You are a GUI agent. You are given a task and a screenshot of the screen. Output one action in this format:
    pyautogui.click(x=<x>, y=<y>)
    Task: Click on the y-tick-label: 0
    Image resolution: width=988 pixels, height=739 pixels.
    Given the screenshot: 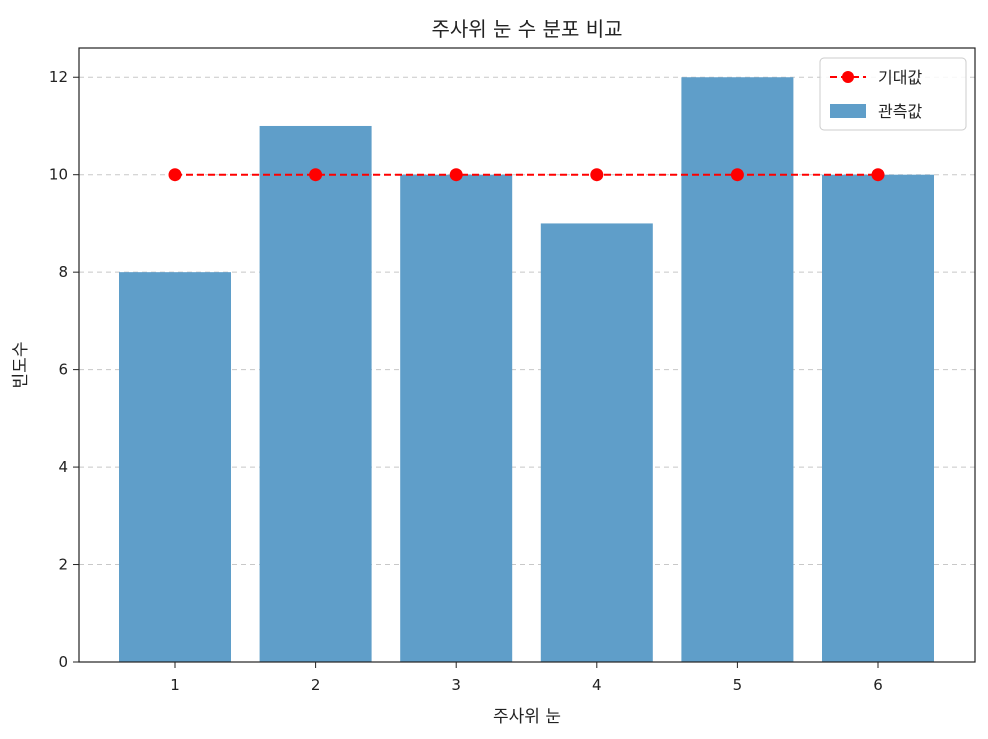 What is the action you would take?
    pyautogui.click(x=63, y=662)
    